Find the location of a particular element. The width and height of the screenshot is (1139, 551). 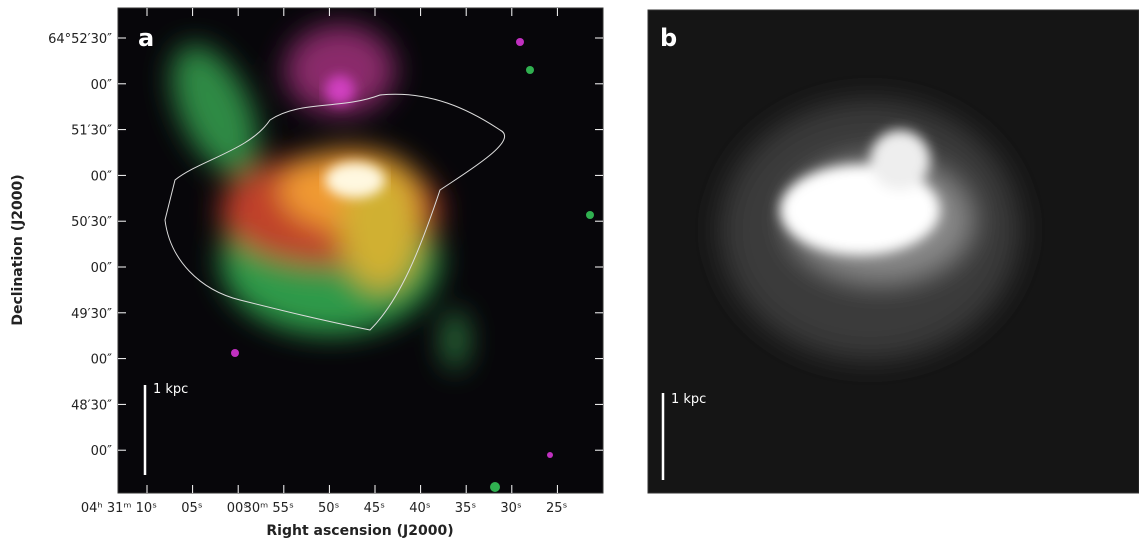

x-tick-label: 30ˢ is located at coordinates (511, 508).